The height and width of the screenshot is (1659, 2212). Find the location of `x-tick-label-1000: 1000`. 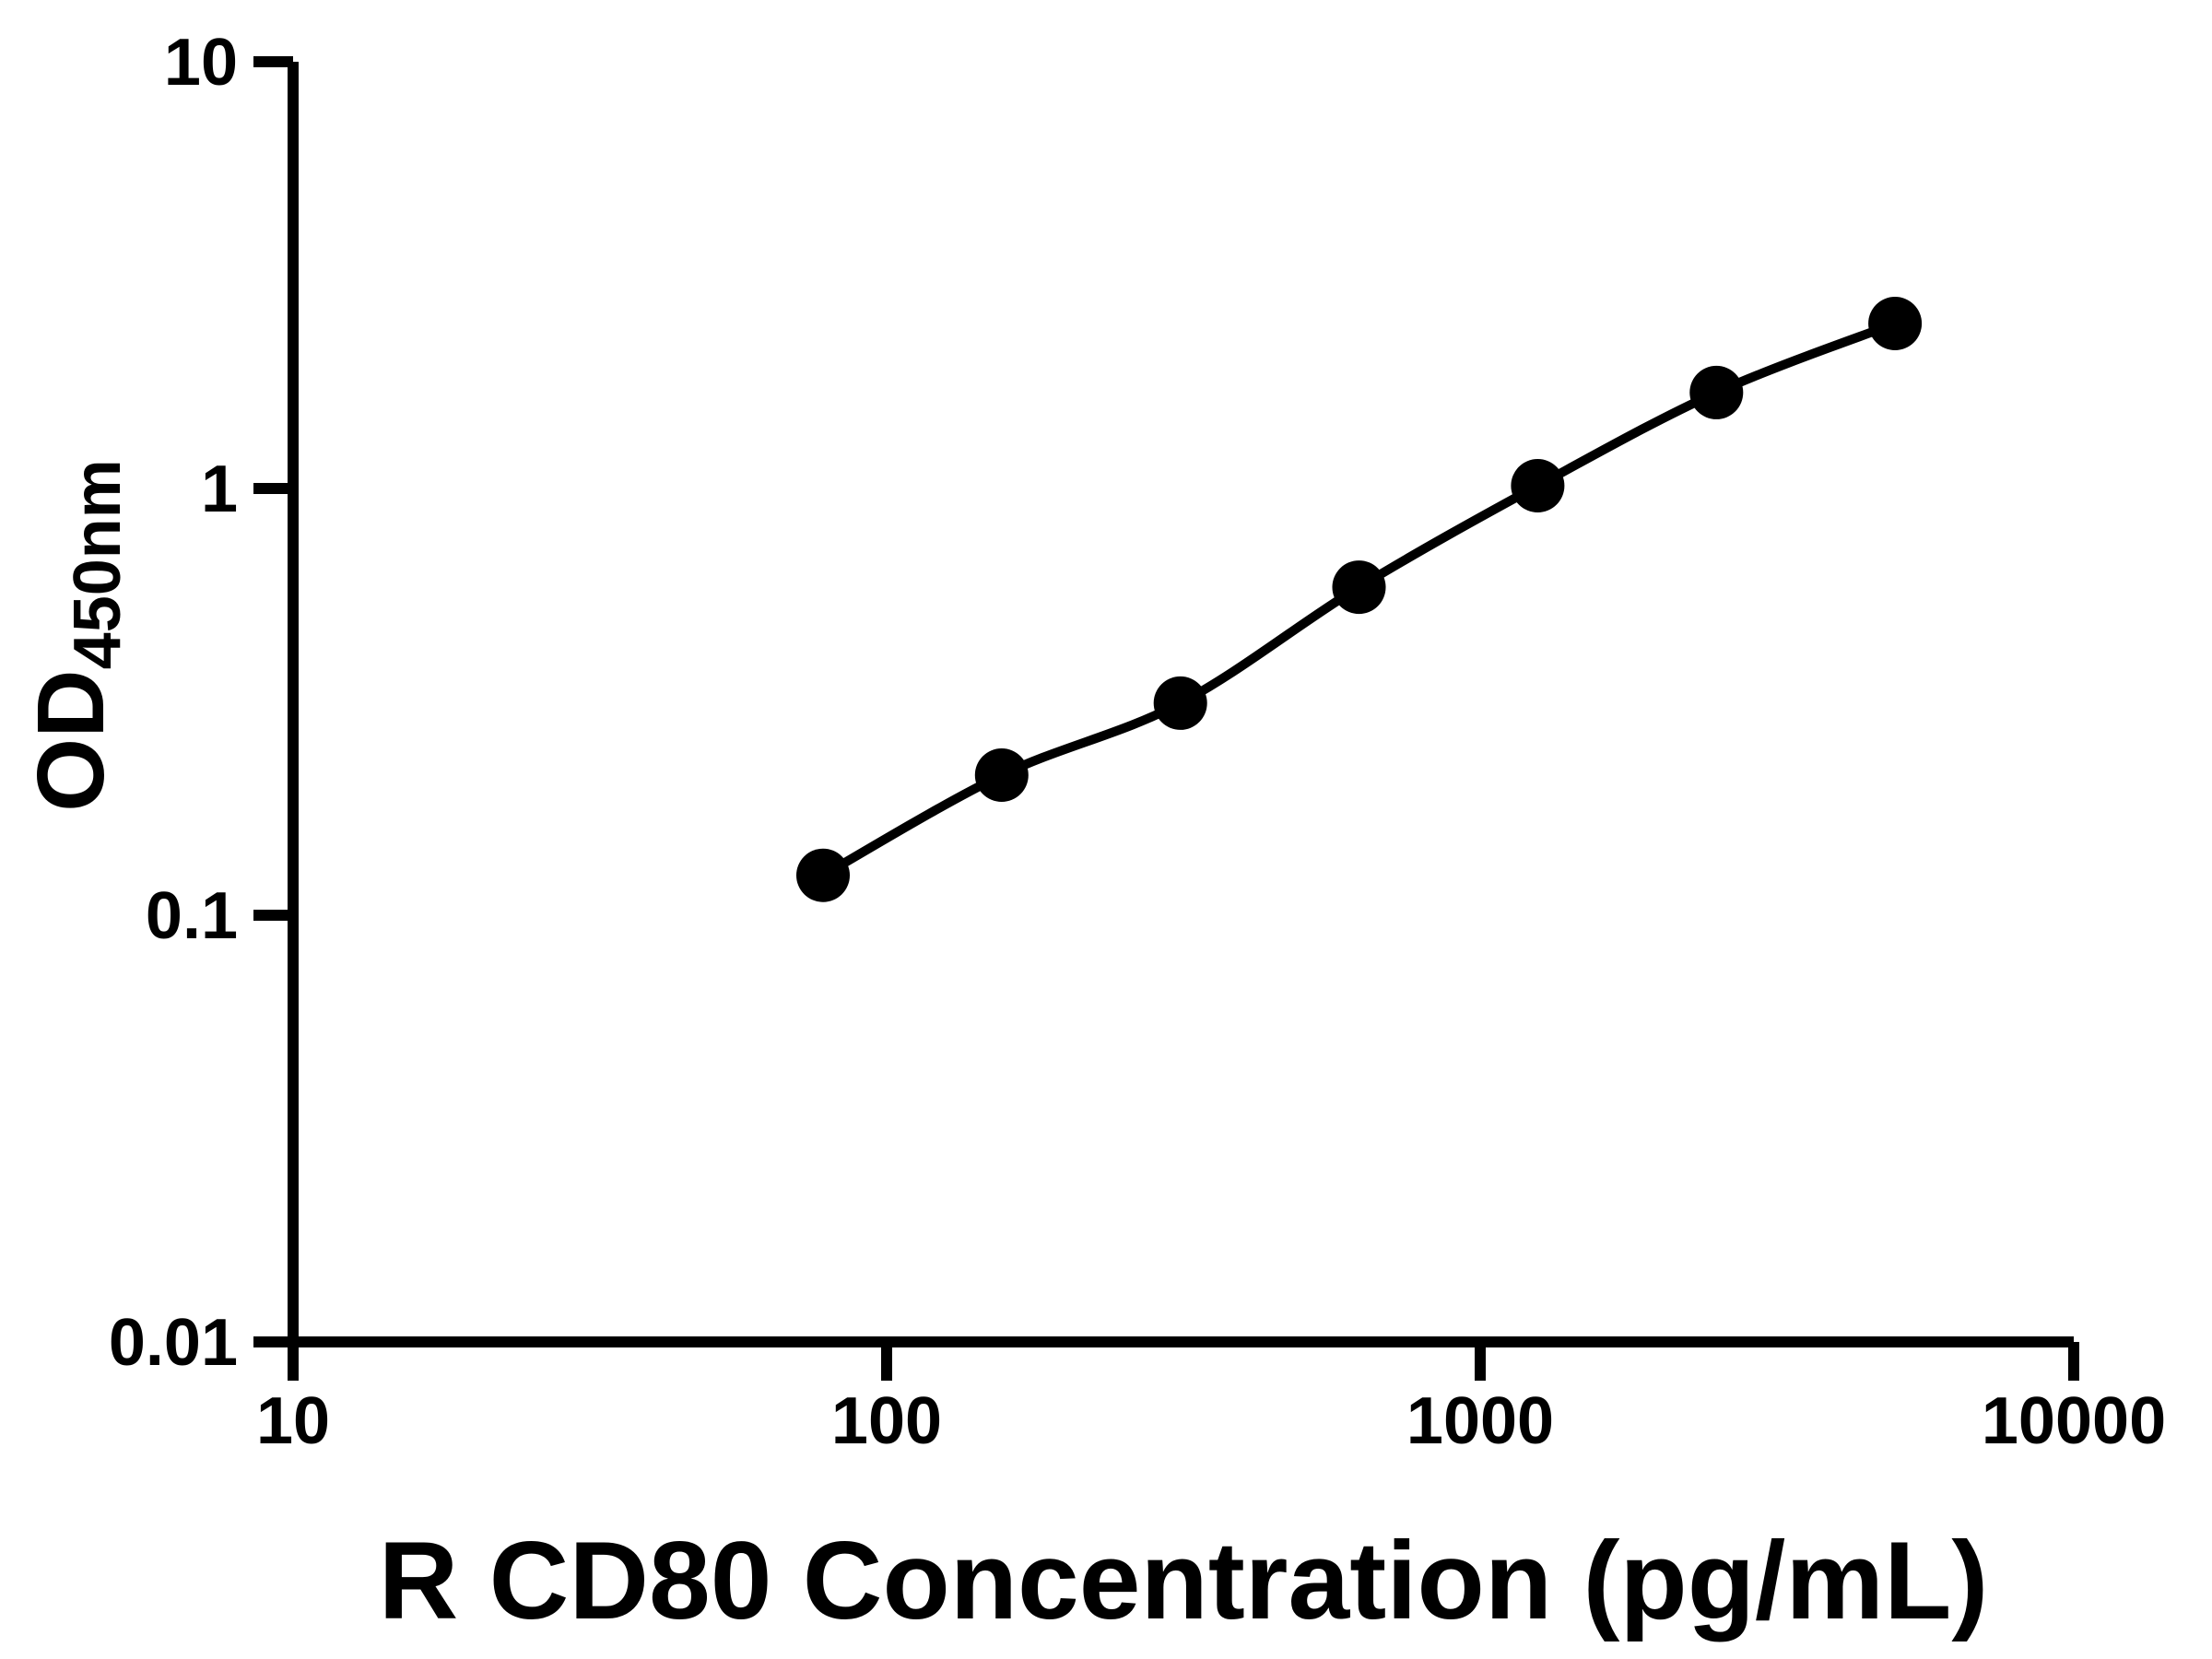

x-tick-label-1000: 1000 is located at coordinates (1480, 1421).